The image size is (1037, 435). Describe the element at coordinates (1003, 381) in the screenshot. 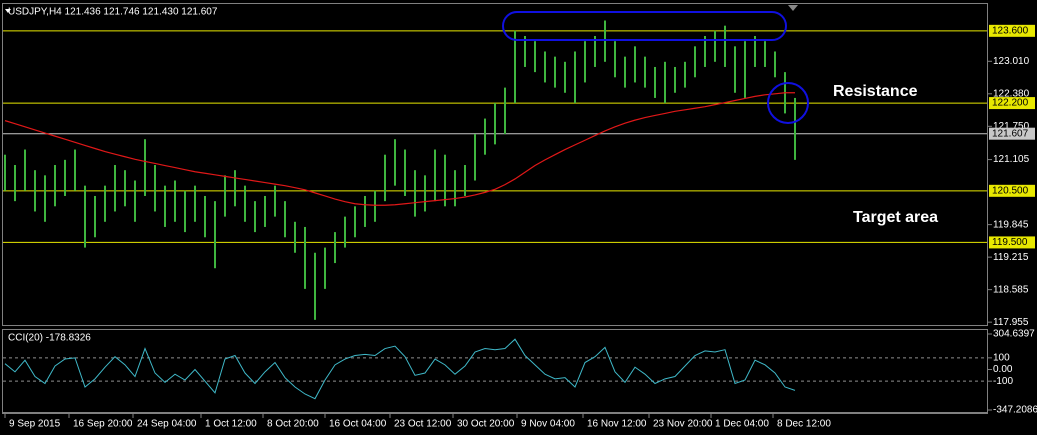

I see `y-tick-label: -100` at that location.